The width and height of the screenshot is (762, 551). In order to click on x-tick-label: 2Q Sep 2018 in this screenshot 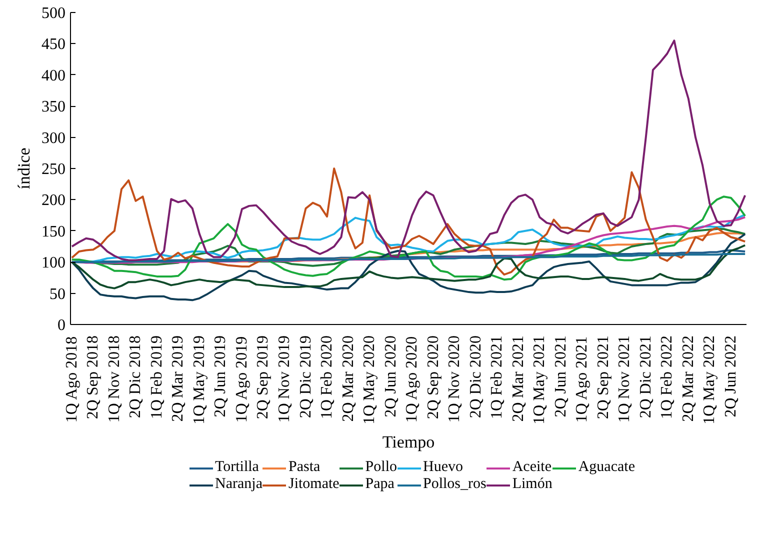, I will do `click(93, 377)`.